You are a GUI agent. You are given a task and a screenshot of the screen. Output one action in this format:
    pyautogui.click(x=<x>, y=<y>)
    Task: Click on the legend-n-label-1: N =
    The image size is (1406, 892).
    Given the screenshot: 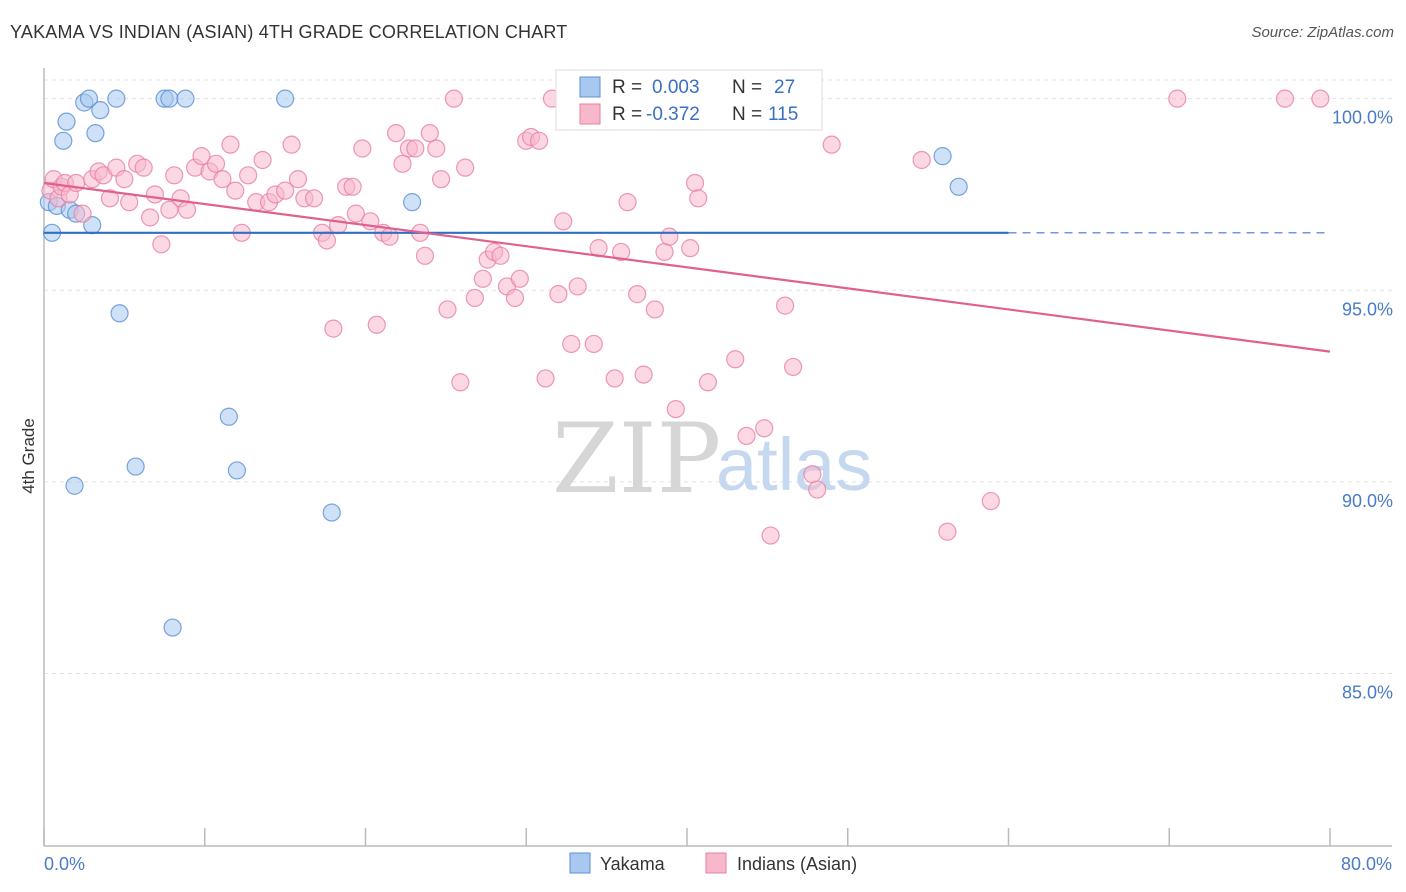 What is the action you would take?
    pyautogui.click(x=747, y=87)
    